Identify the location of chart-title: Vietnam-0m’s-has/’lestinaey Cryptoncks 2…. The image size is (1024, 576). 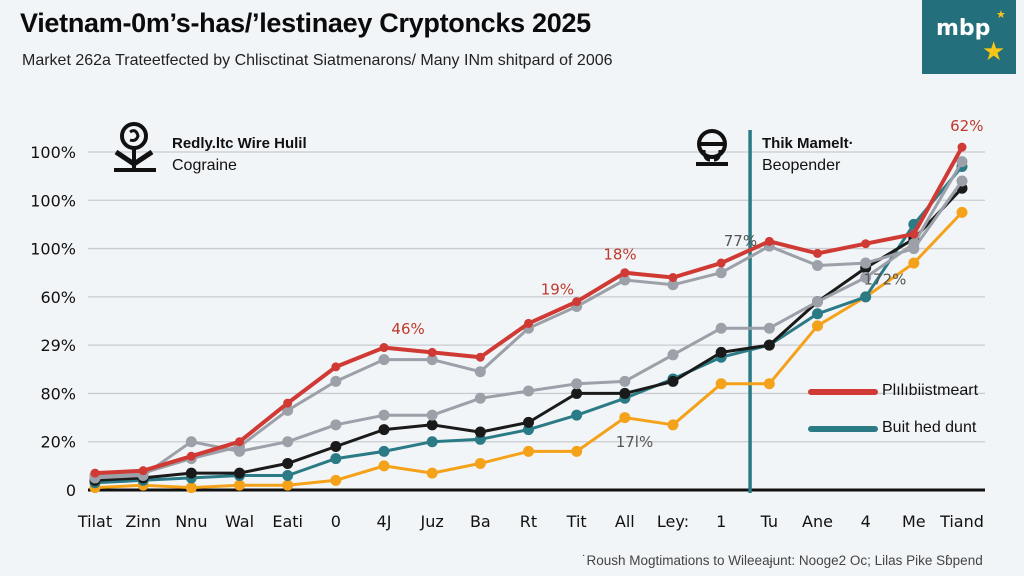
(305, 23).